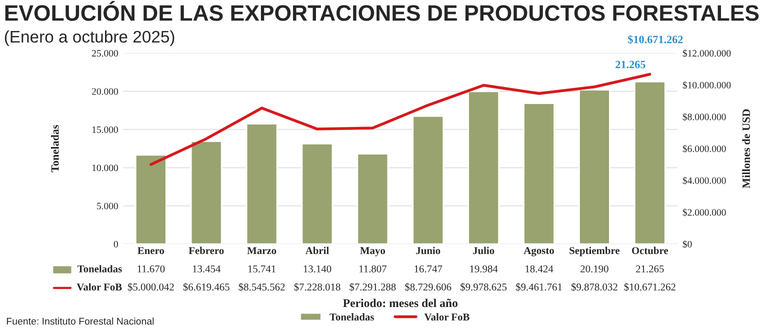 This screenshot has width=770, height=332. Describe the element at coordinates (89, 38) in the screenshot. I see `chart-subtitle: (Enero a octubre 2025)` at that location.